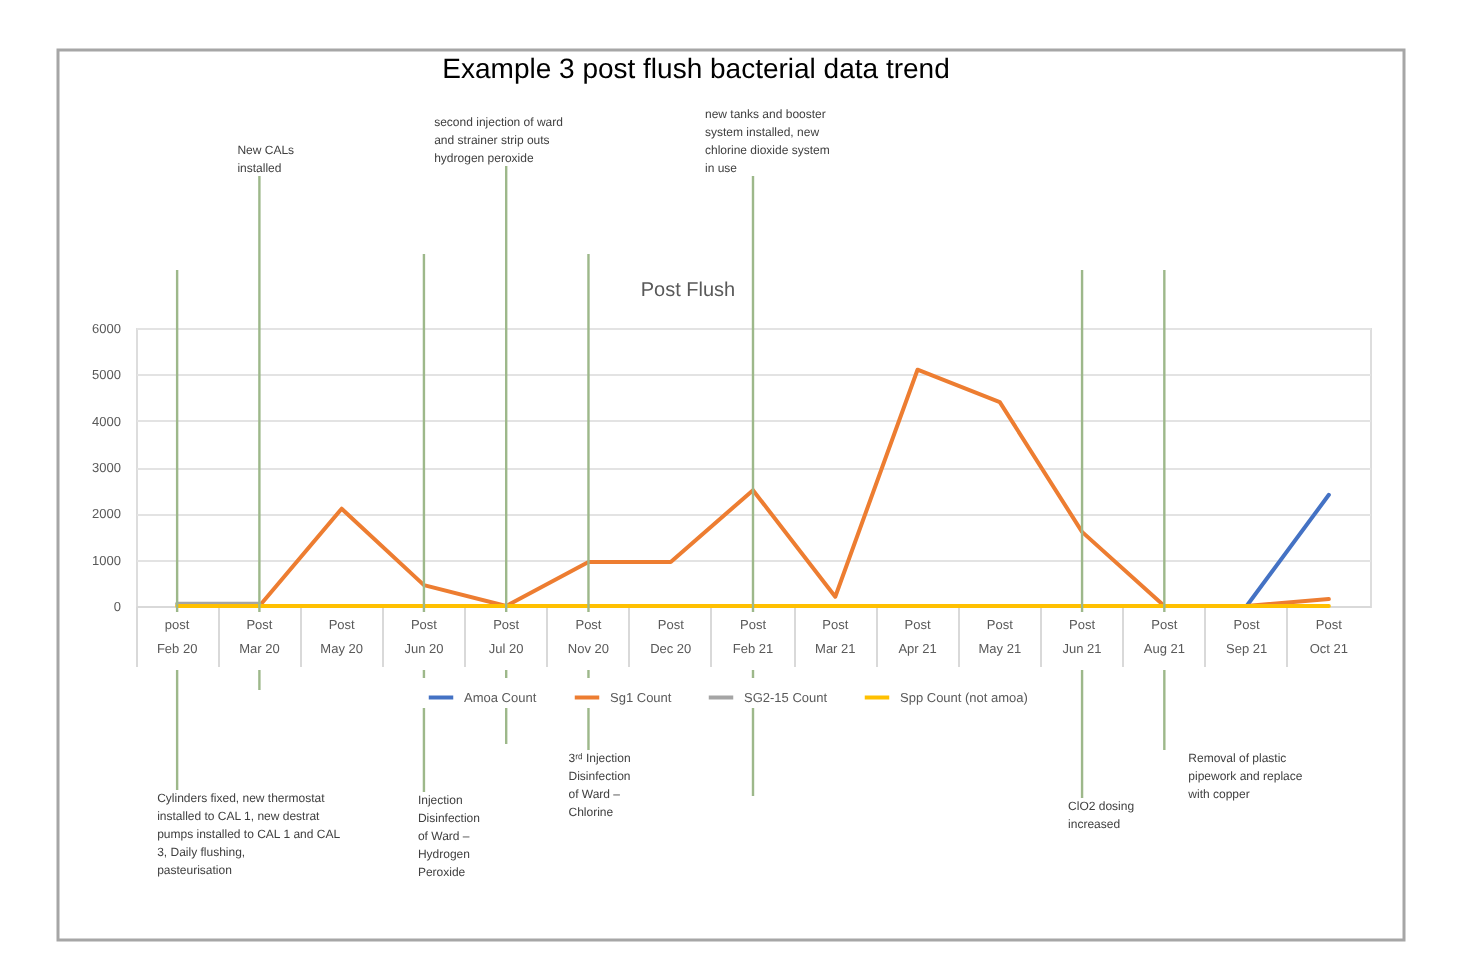  I want to click on chart-title: Example 3 post flush bacterial data trend, so click(696, 68).